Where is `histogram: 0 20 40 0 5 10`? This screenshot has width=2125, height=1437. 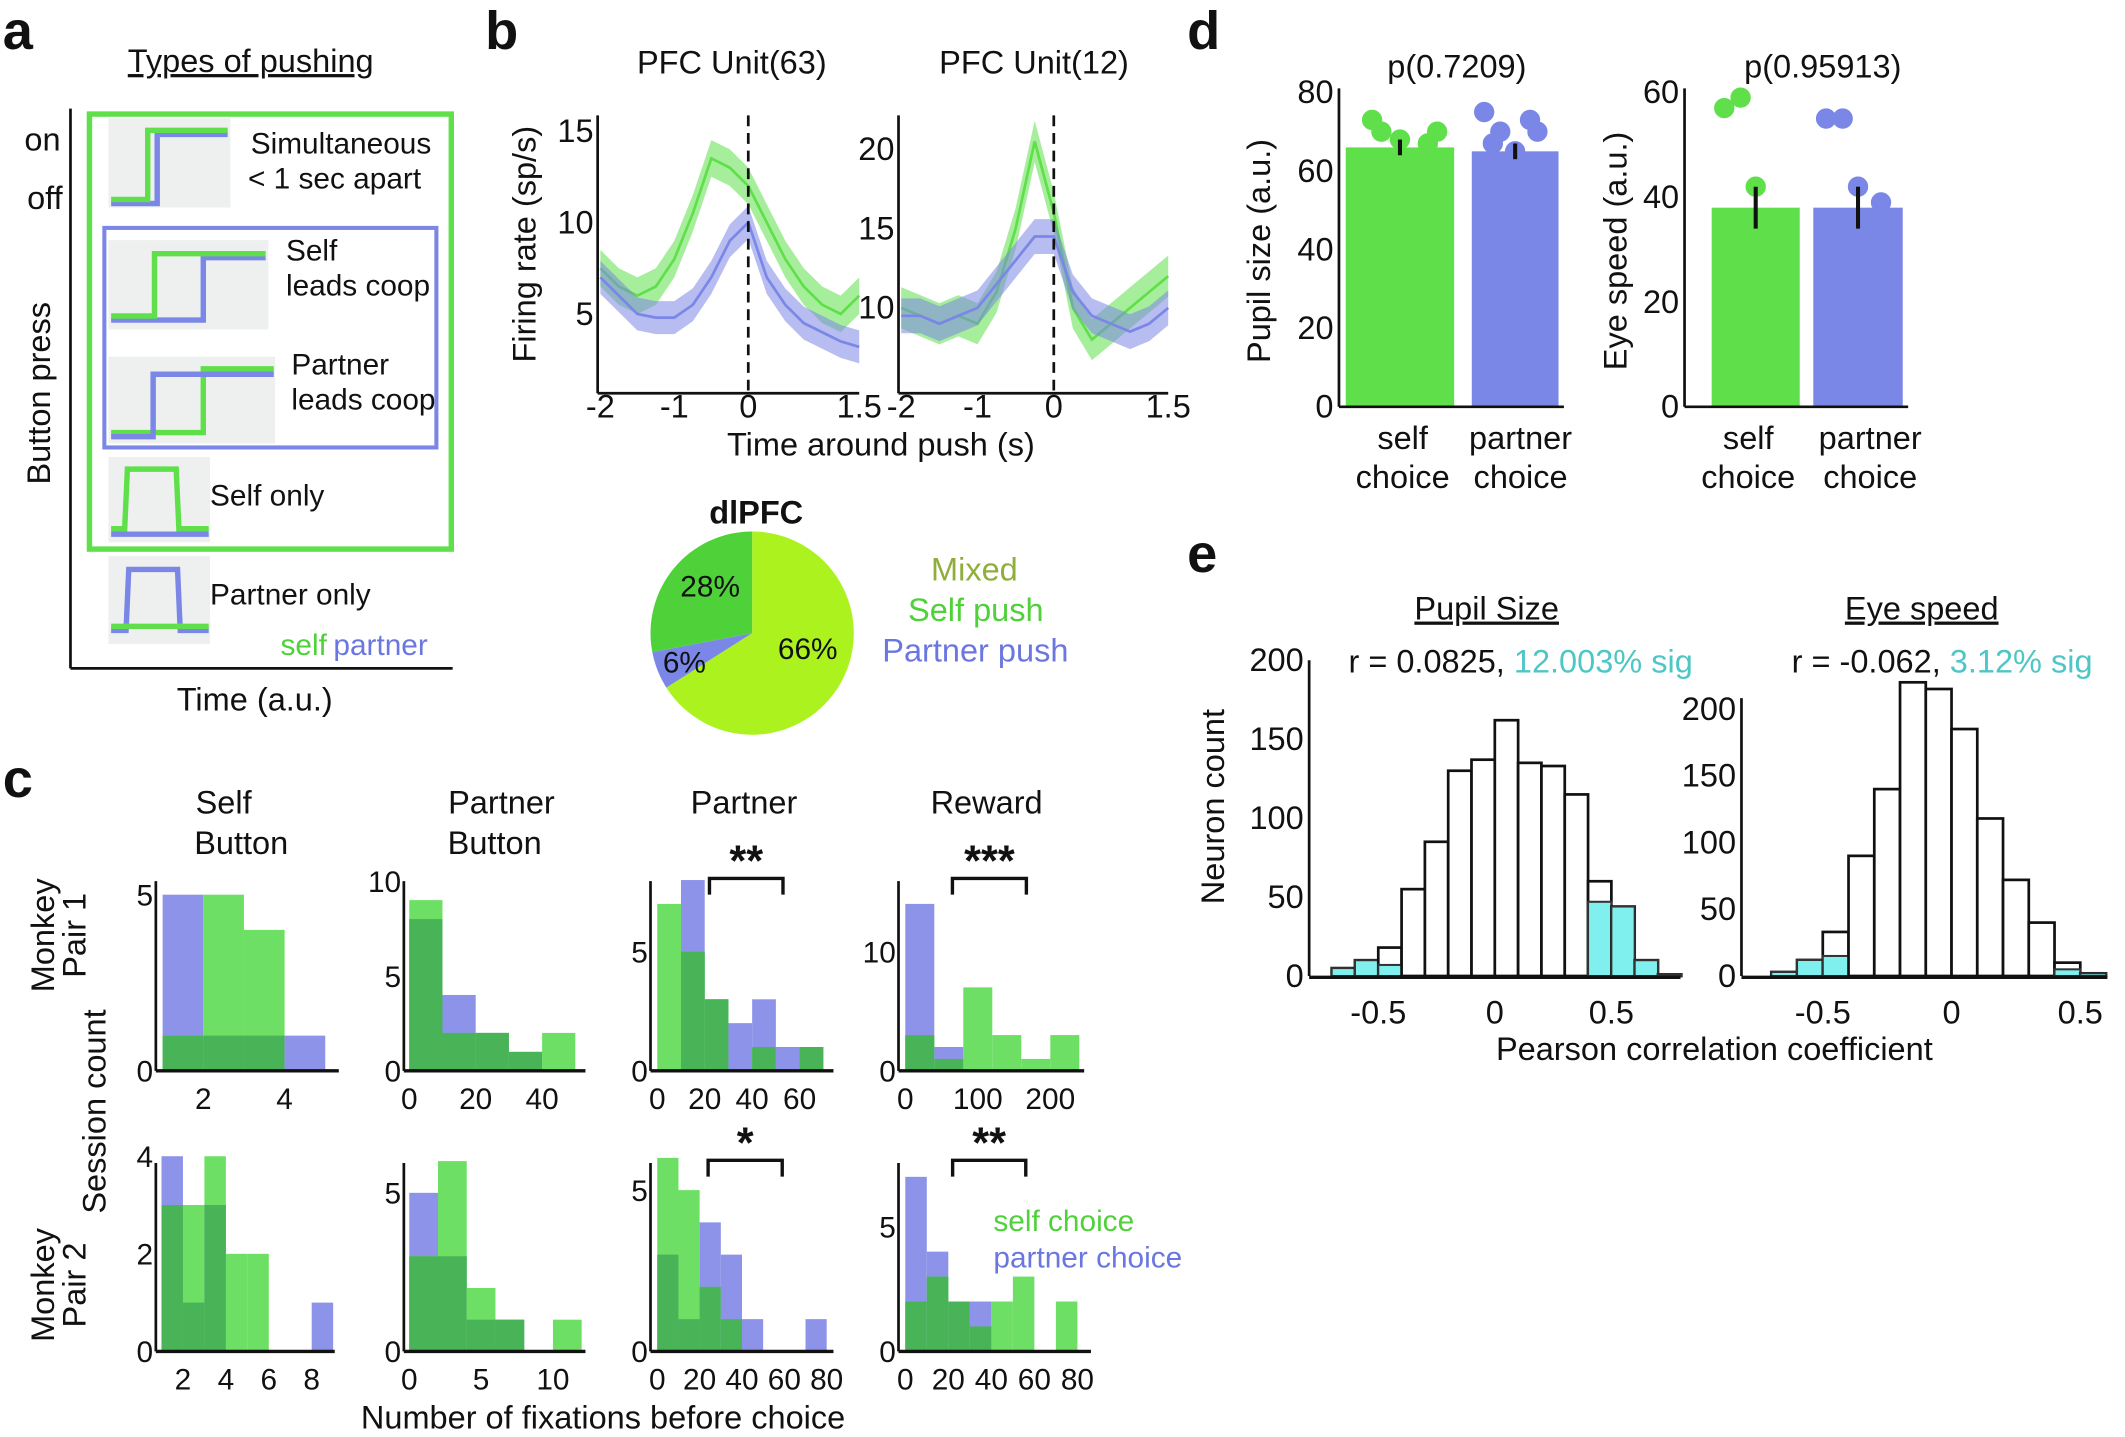 histogram: 0 20 40 0 5 10 is located at coordinates (477, 991).